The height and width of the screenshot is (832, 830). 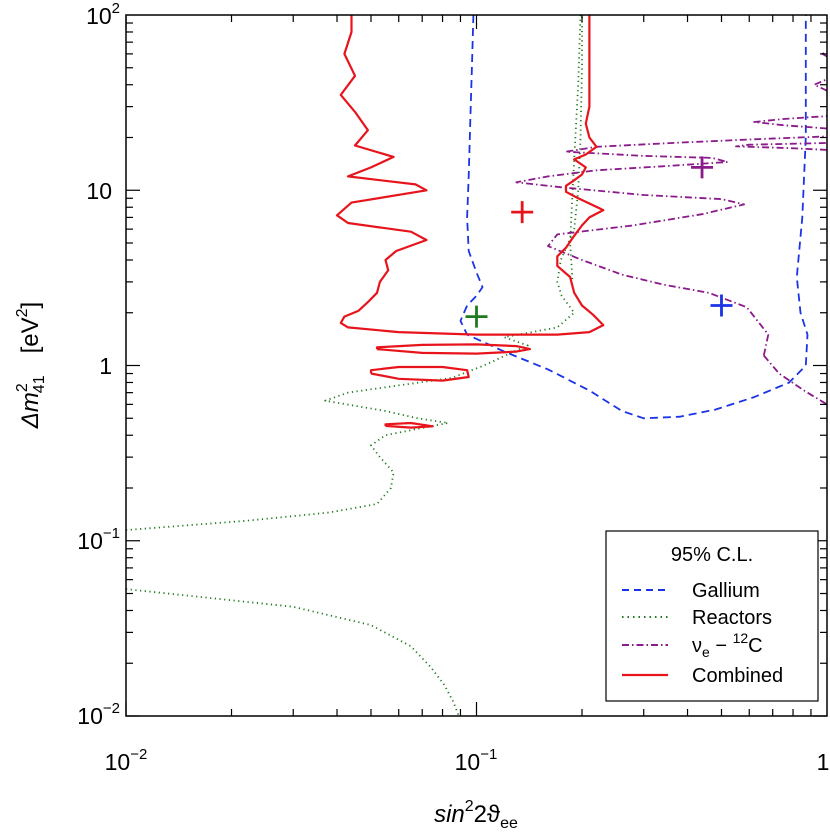 What do you see at coordinates (98, 714) in the screenshot?
I see `y-tick-label-1e-2: 10⁻²` at bounding box center [98, 714].